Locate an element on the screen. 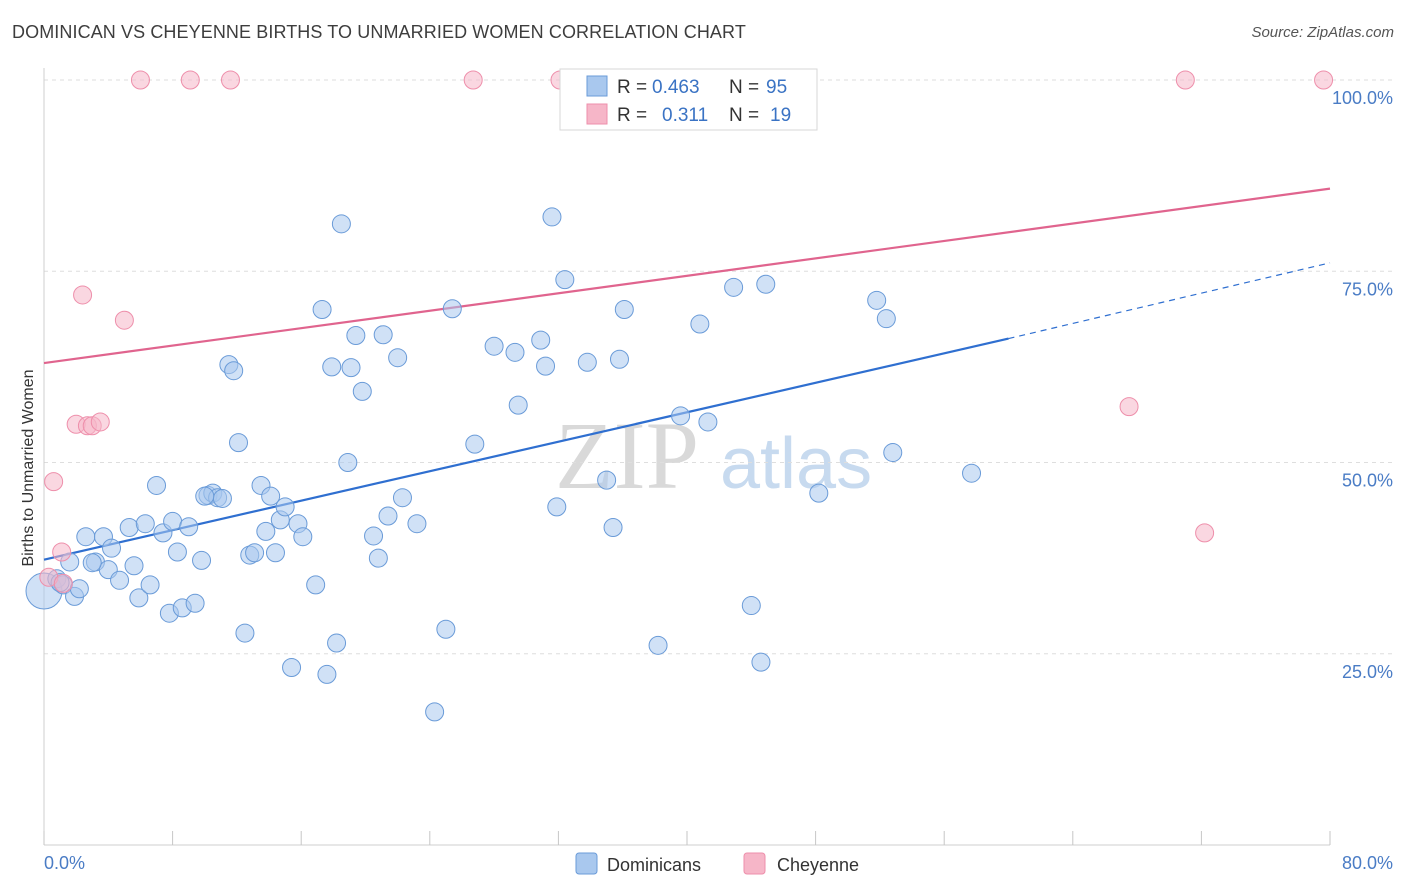 This screenshot has width=1406, height=892. legend-r-value-dominicans: 0.463 is located at coordinates (676, 87).